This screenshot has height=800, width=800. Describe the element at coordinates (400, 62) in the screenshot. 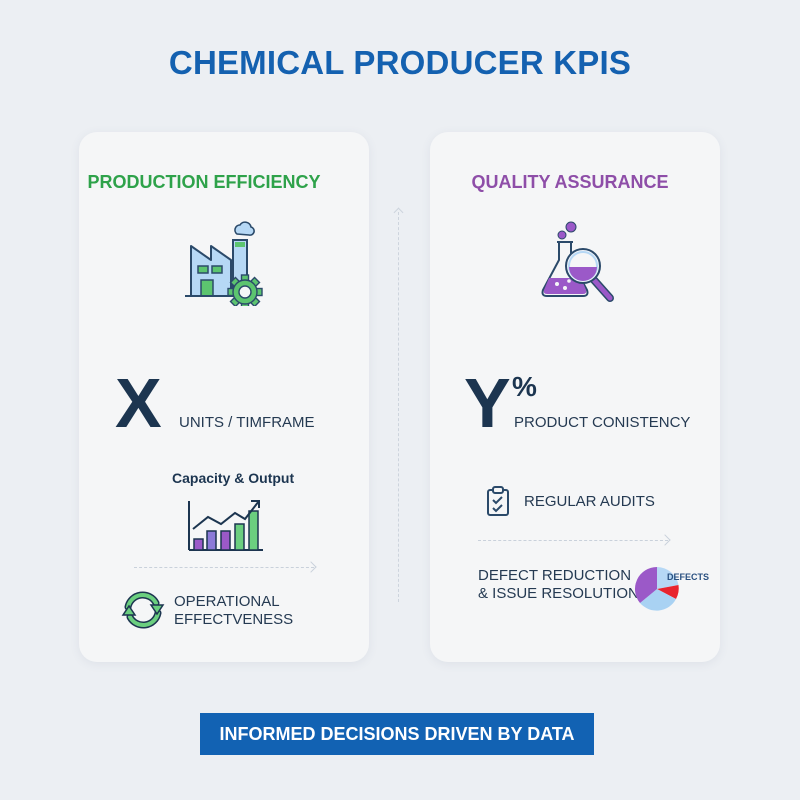

I see `page-title: CHEMICAL PRODUCER KPIS` at that location.